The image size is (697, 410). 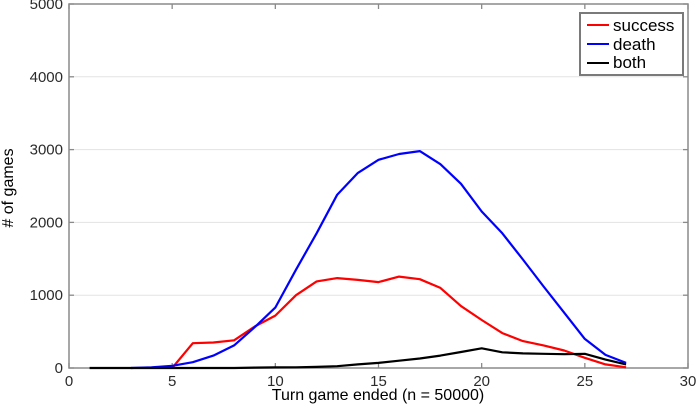 I want to click on legend: success death both, so click(x=631, y=44).